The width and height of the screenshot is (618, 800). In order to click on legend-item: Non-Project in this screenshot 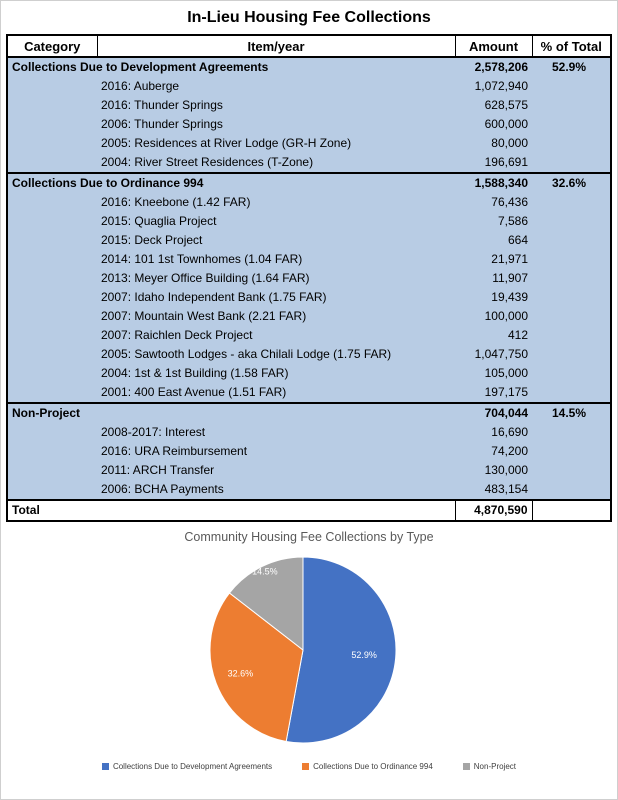, I will do `click(489, 766)`.